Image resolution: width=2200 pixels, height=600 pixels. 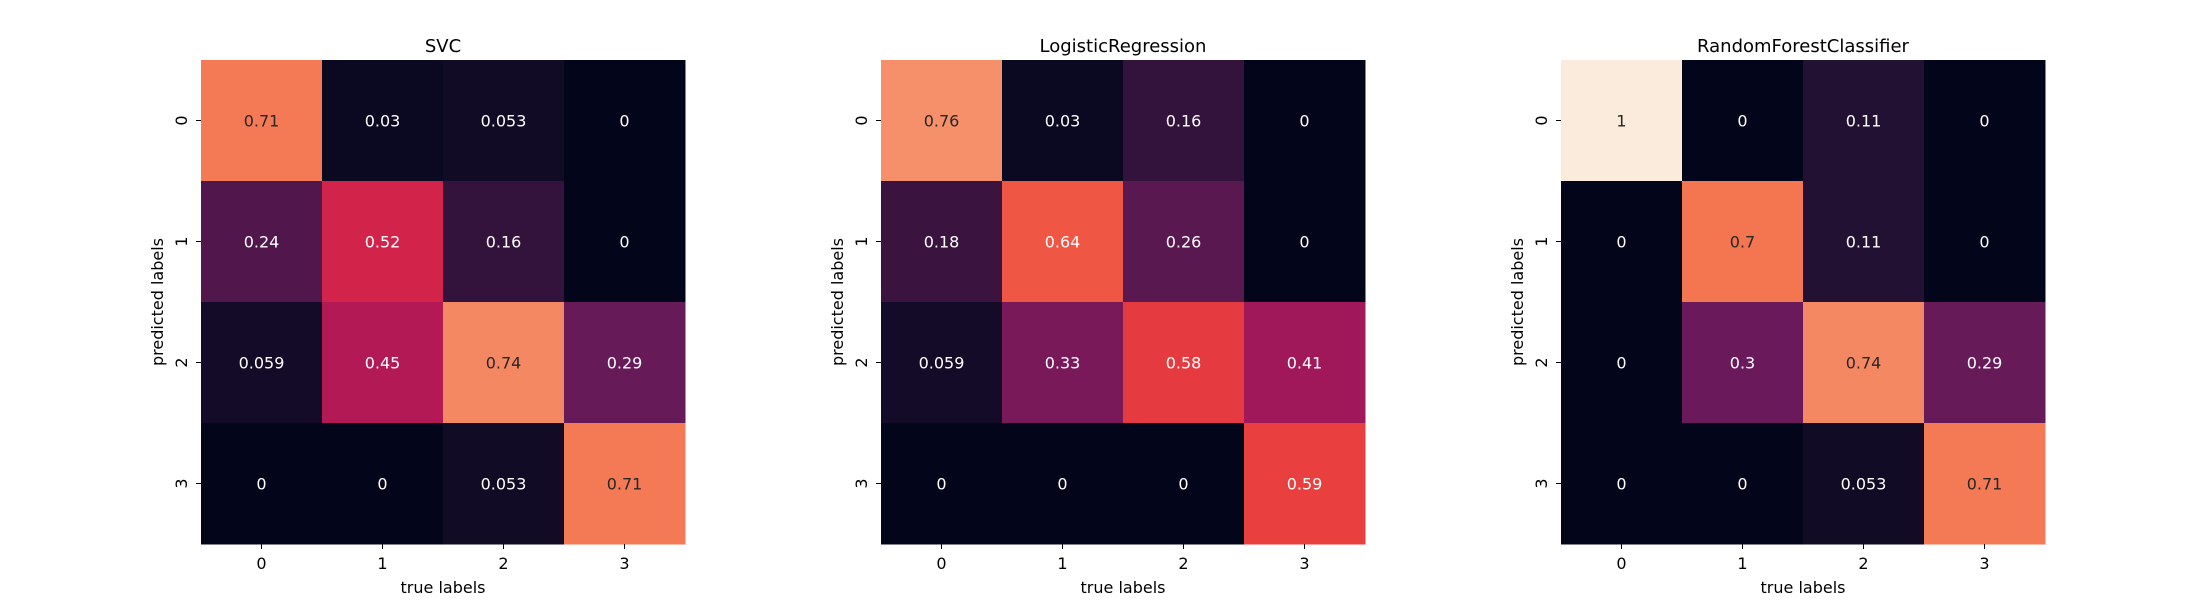 I want to click on cell-value-label: 0.059, so click(x=262, y=363).